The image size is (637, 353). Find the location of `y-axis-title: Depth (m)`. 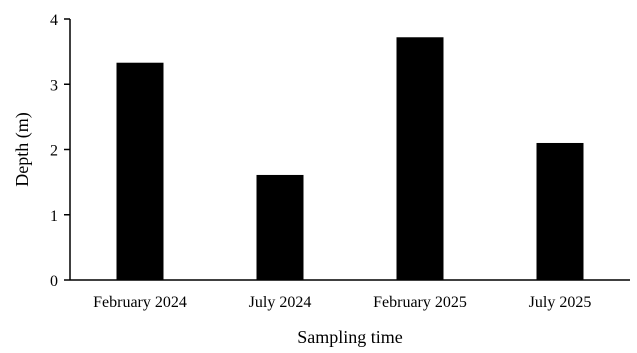

y-axis-title: Depth (m) is located at coordinates (22, 149).